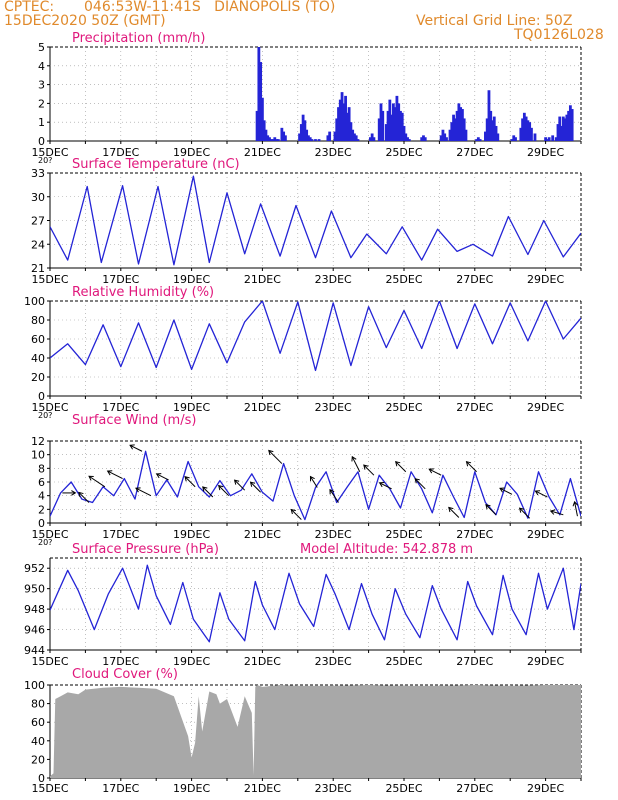 The image size is (618, 800). What do you see at coordinates (34, 589) in the screenshot?
I see `y-tick-label: 950` at bounding box center [34, 589].